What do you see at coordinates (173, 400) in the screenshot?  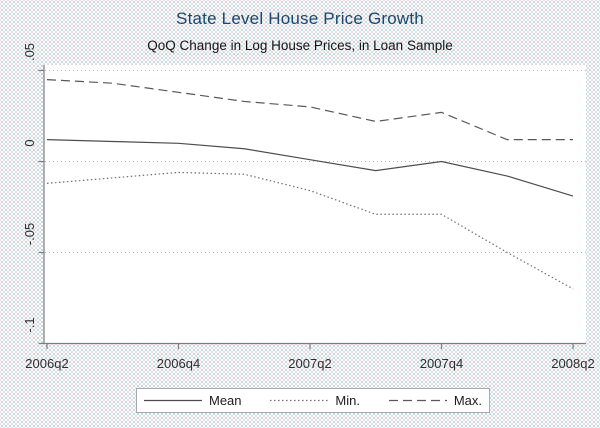 I see `mean-line-sample-icon` at bounding box center [173, 400].